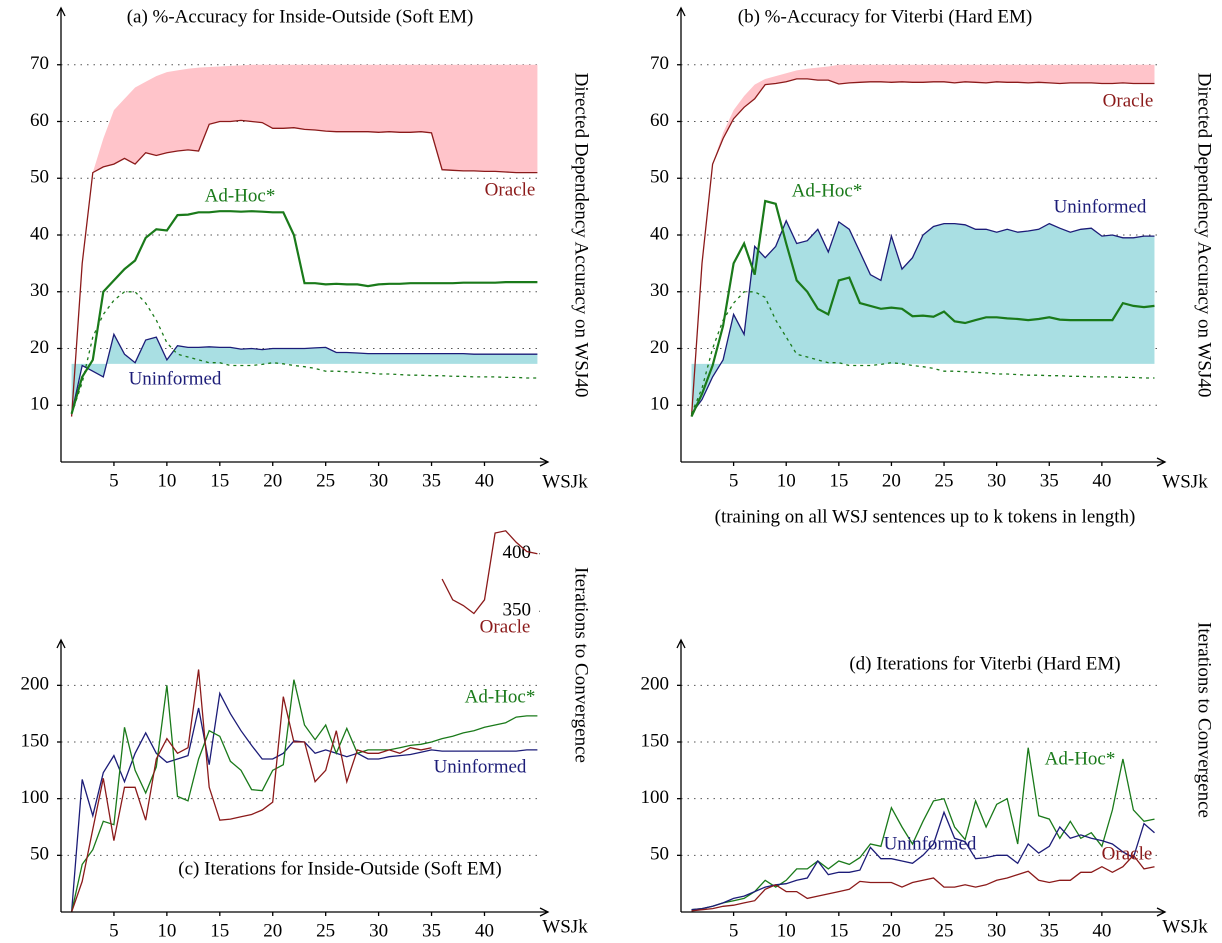 The height and width of the screenshot is (943, 1222). What do you see at coordinates (984, 663) in the screenshot?
I see `panel-title: (d) Iterations for Viterbi (Hard EM)` at bounding box center [984, 663].